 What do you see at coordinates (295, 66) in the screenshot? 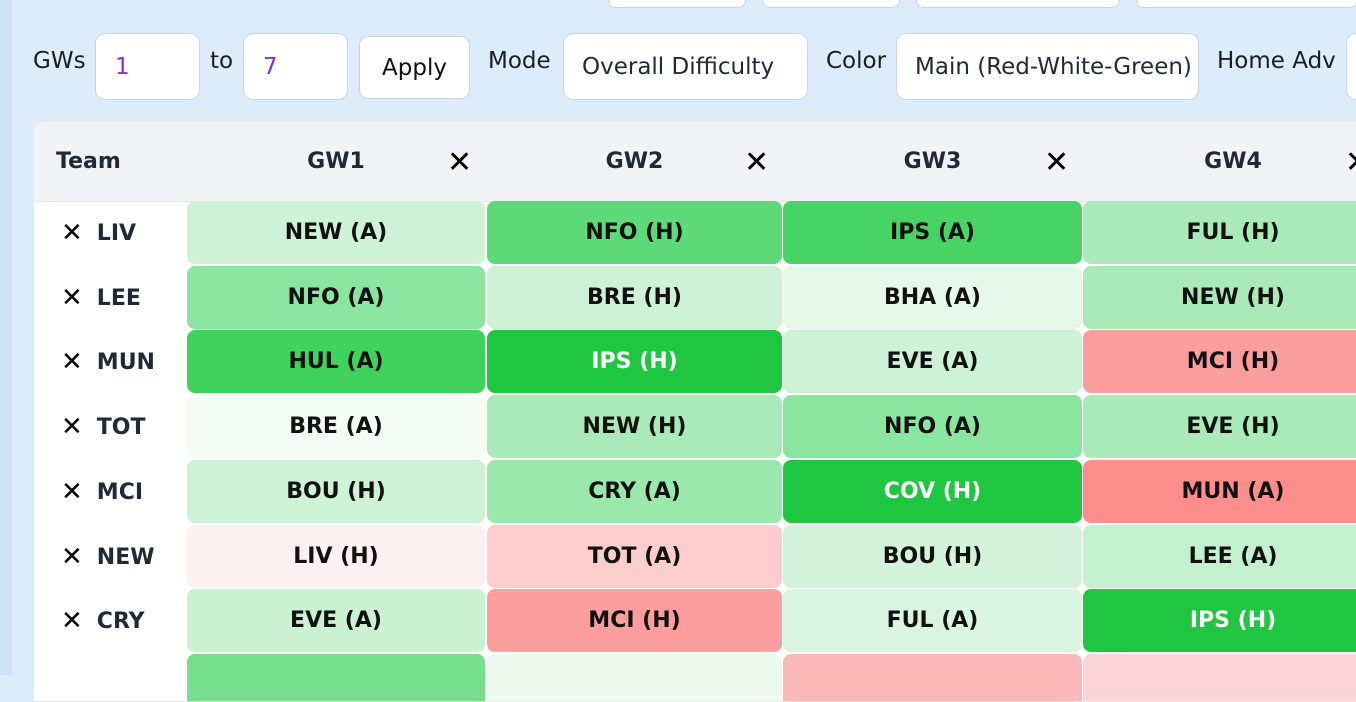
I see `gw-to-input: 7` at bounding box center [295, 66].